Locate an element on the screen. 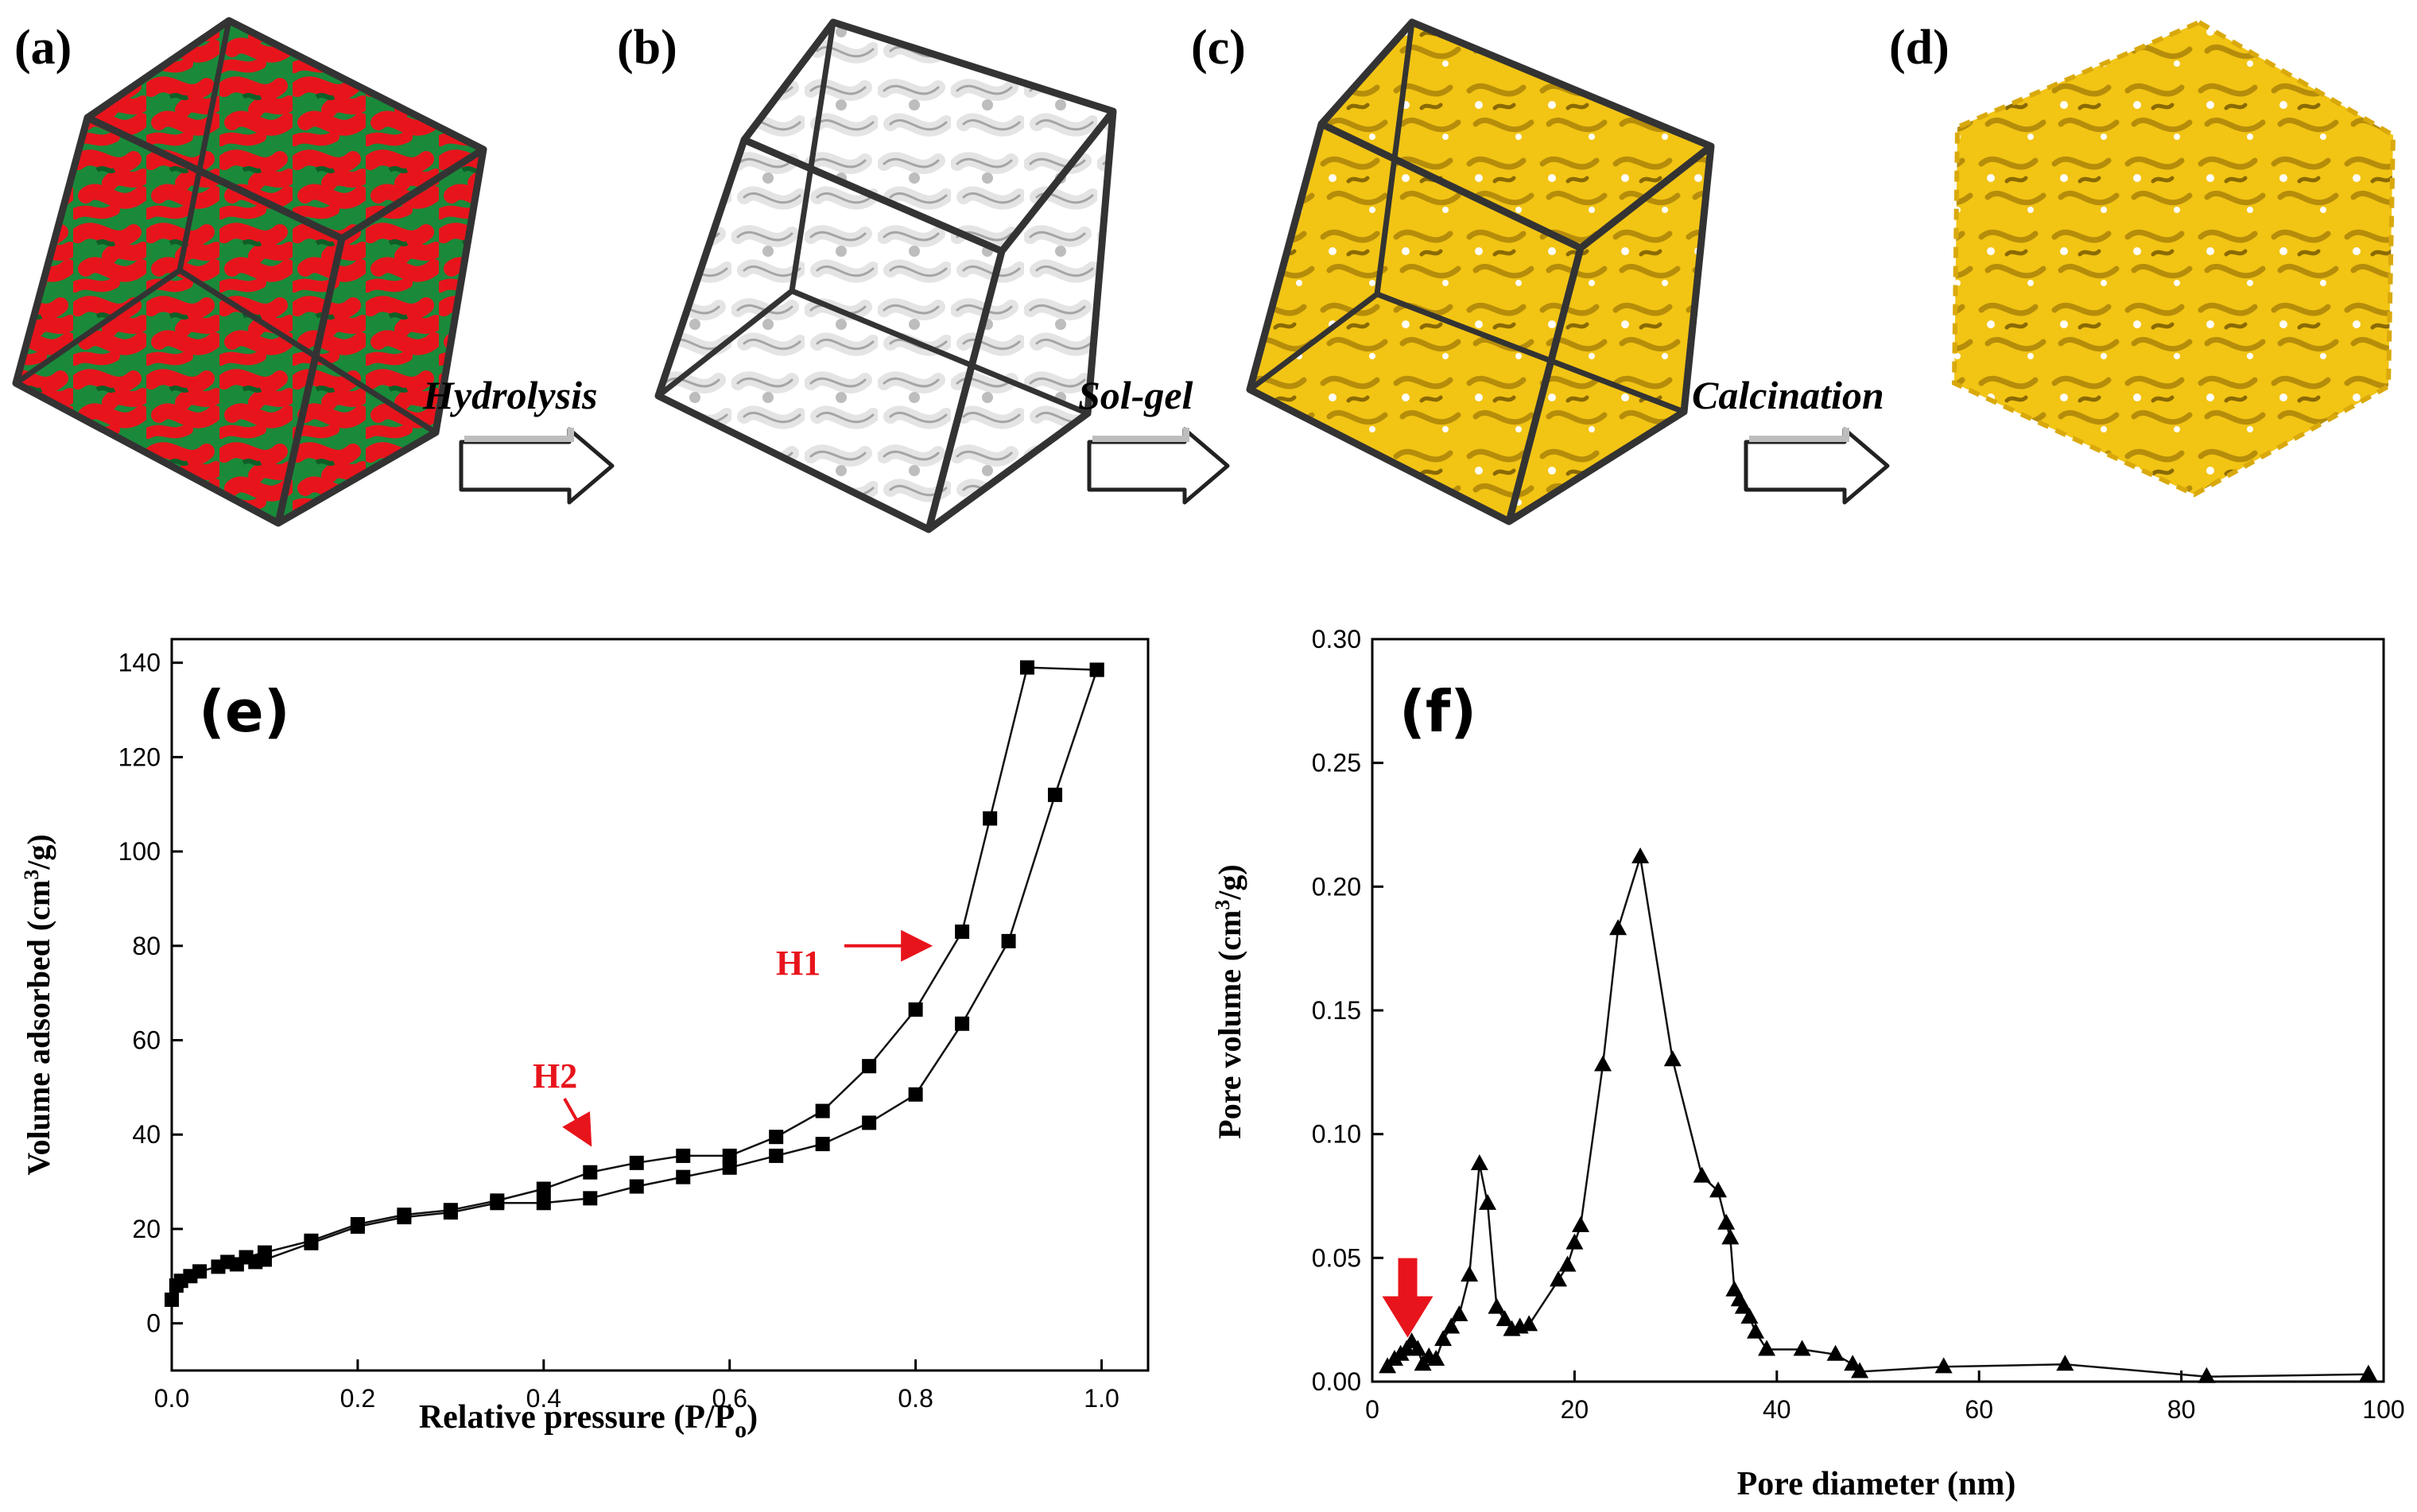 This screenshot has width=2417, height=1512. panel-label-e: (e) is located at coordinates (244, 712).